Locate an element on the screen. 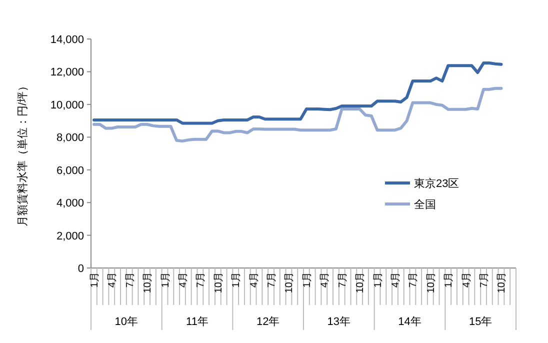  y-axis-title: 月額賃料水準（単位：円/坪） is located at coordinates (22, 153).